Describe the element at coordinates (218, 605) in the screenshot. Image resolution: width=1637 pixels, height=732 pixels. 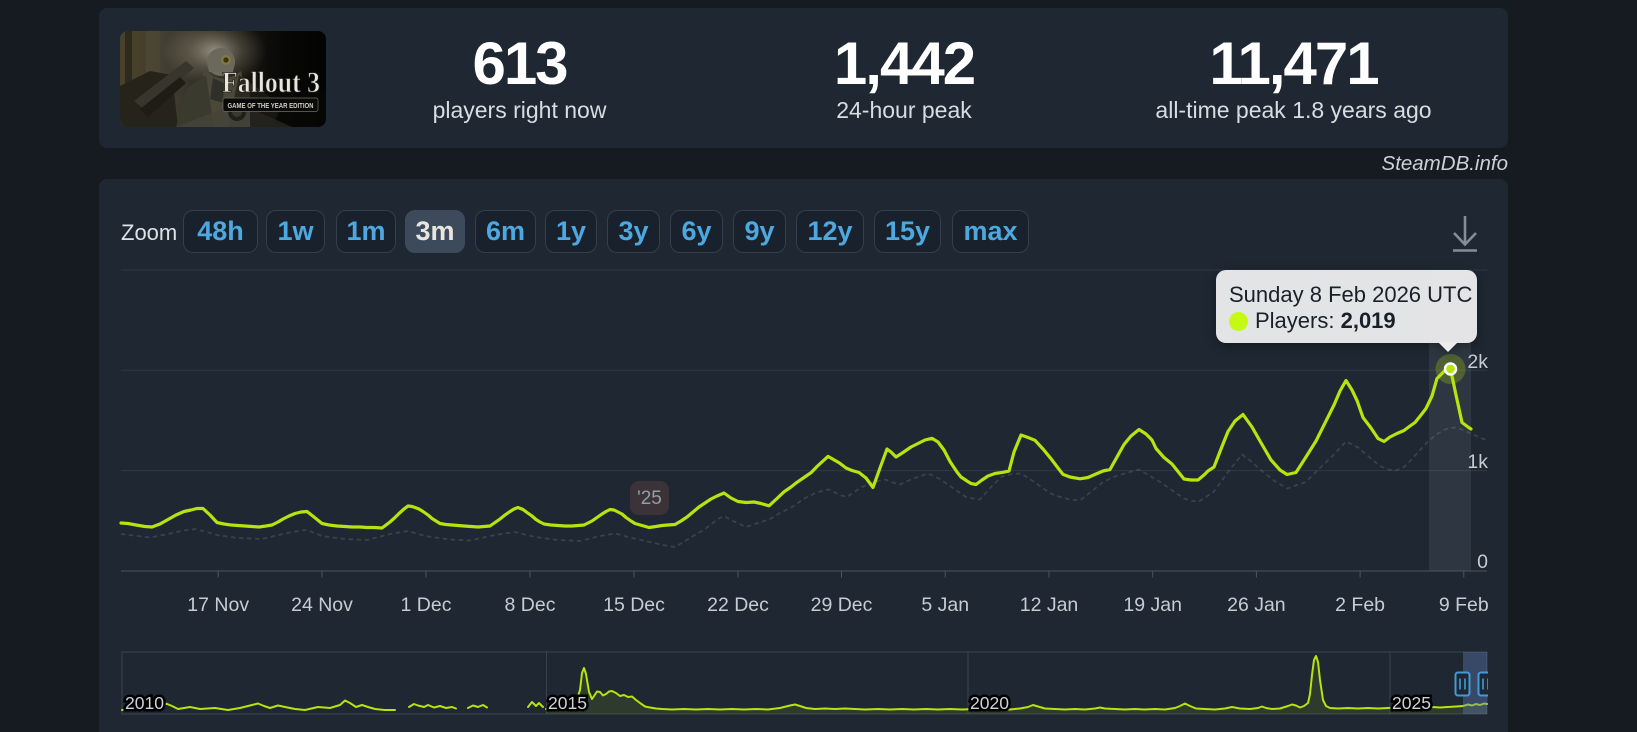
I see `svg-text: 17 Nov` at that location.